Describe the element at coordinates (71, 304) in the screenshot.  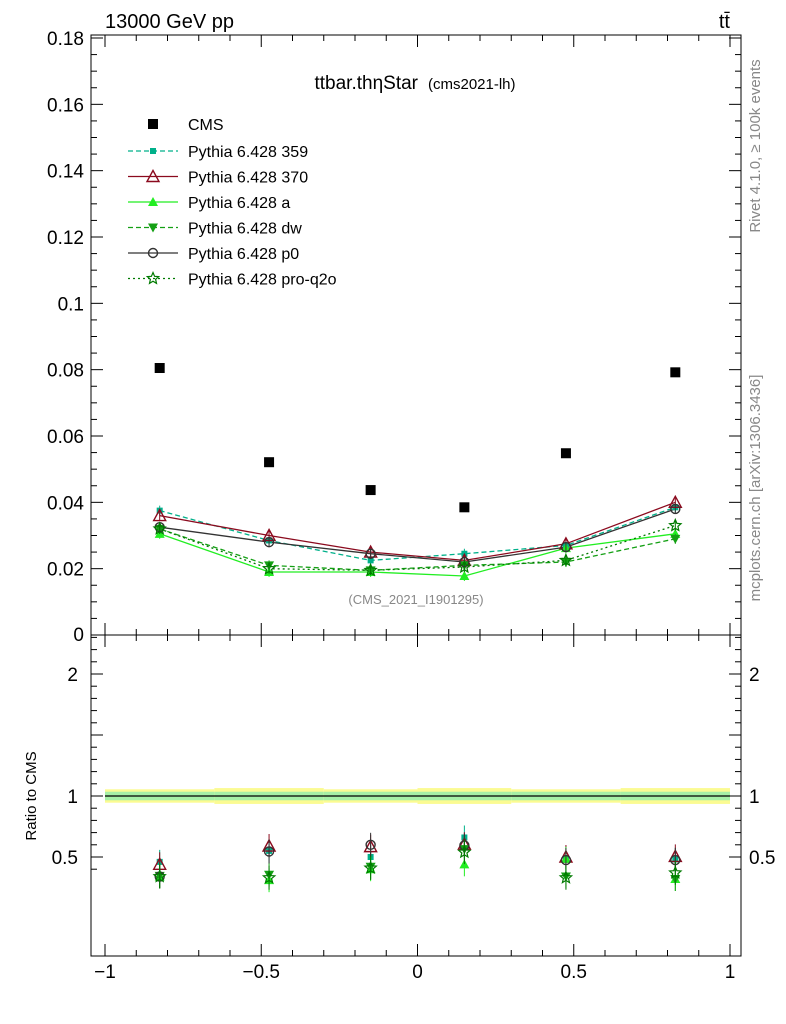
I see `y-tick-label: 0.1` at that location.